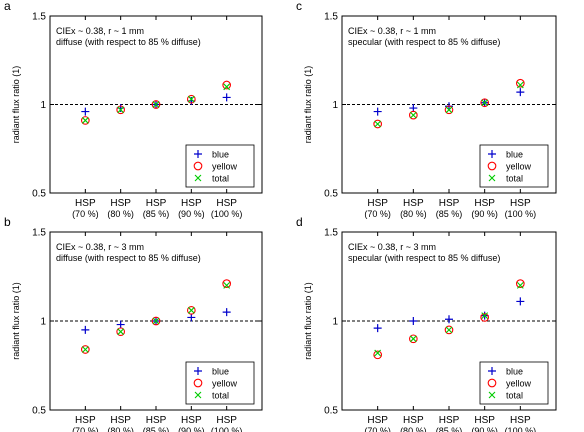 The image size is (584, 432). I want to click on legend-box, so click(514, 166).